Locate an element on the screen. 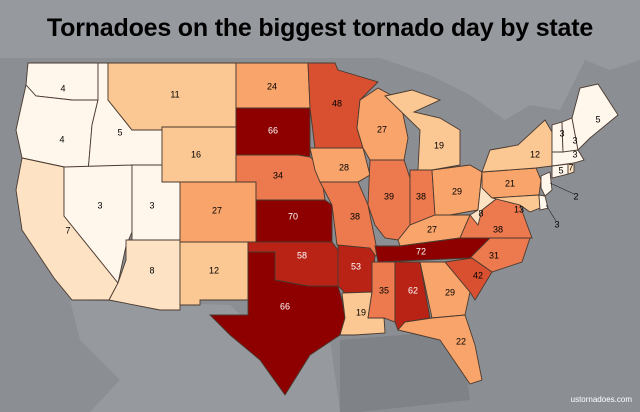 The height and width of the screenshot is (412, 640). label-GA: 29 is located at coordinates (450, 292).